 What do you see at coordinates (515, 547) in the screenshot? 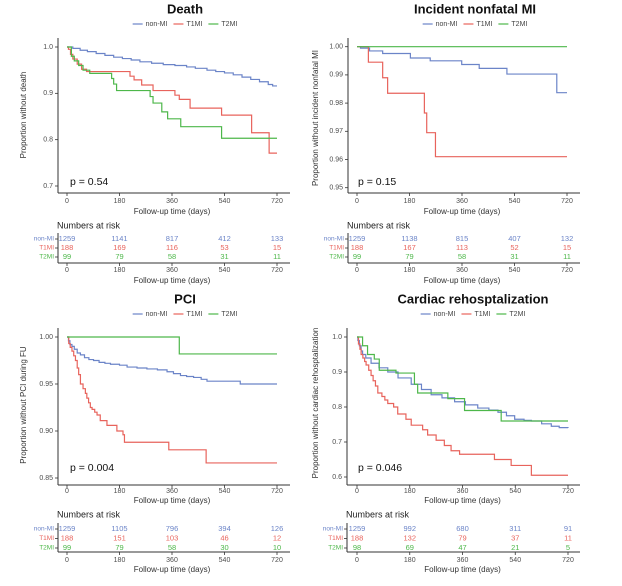
I see `risk-count: 21` at bounding box center [515, 547].